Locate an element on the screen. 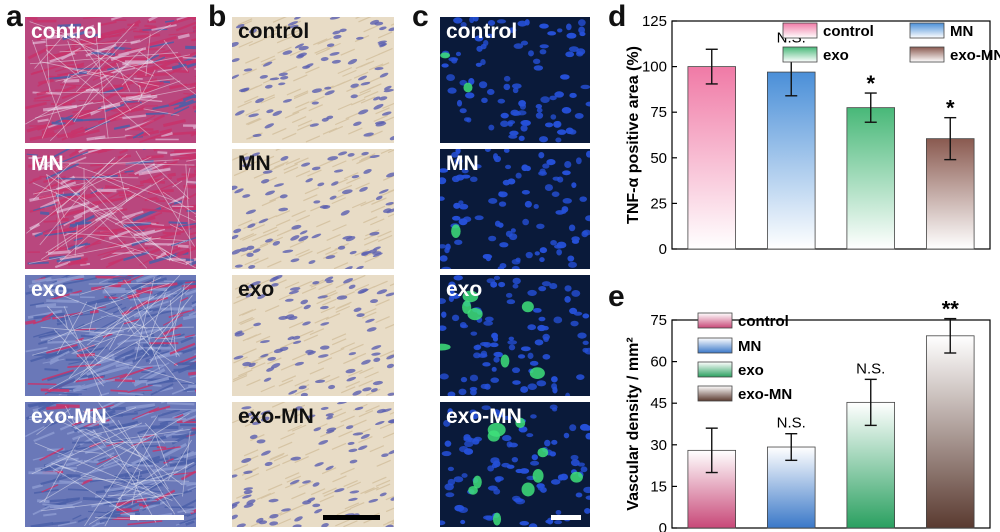 The height and width of the screenshot is (532, 1000). fluor-tile-control: control is located at coordinates (515, 80).